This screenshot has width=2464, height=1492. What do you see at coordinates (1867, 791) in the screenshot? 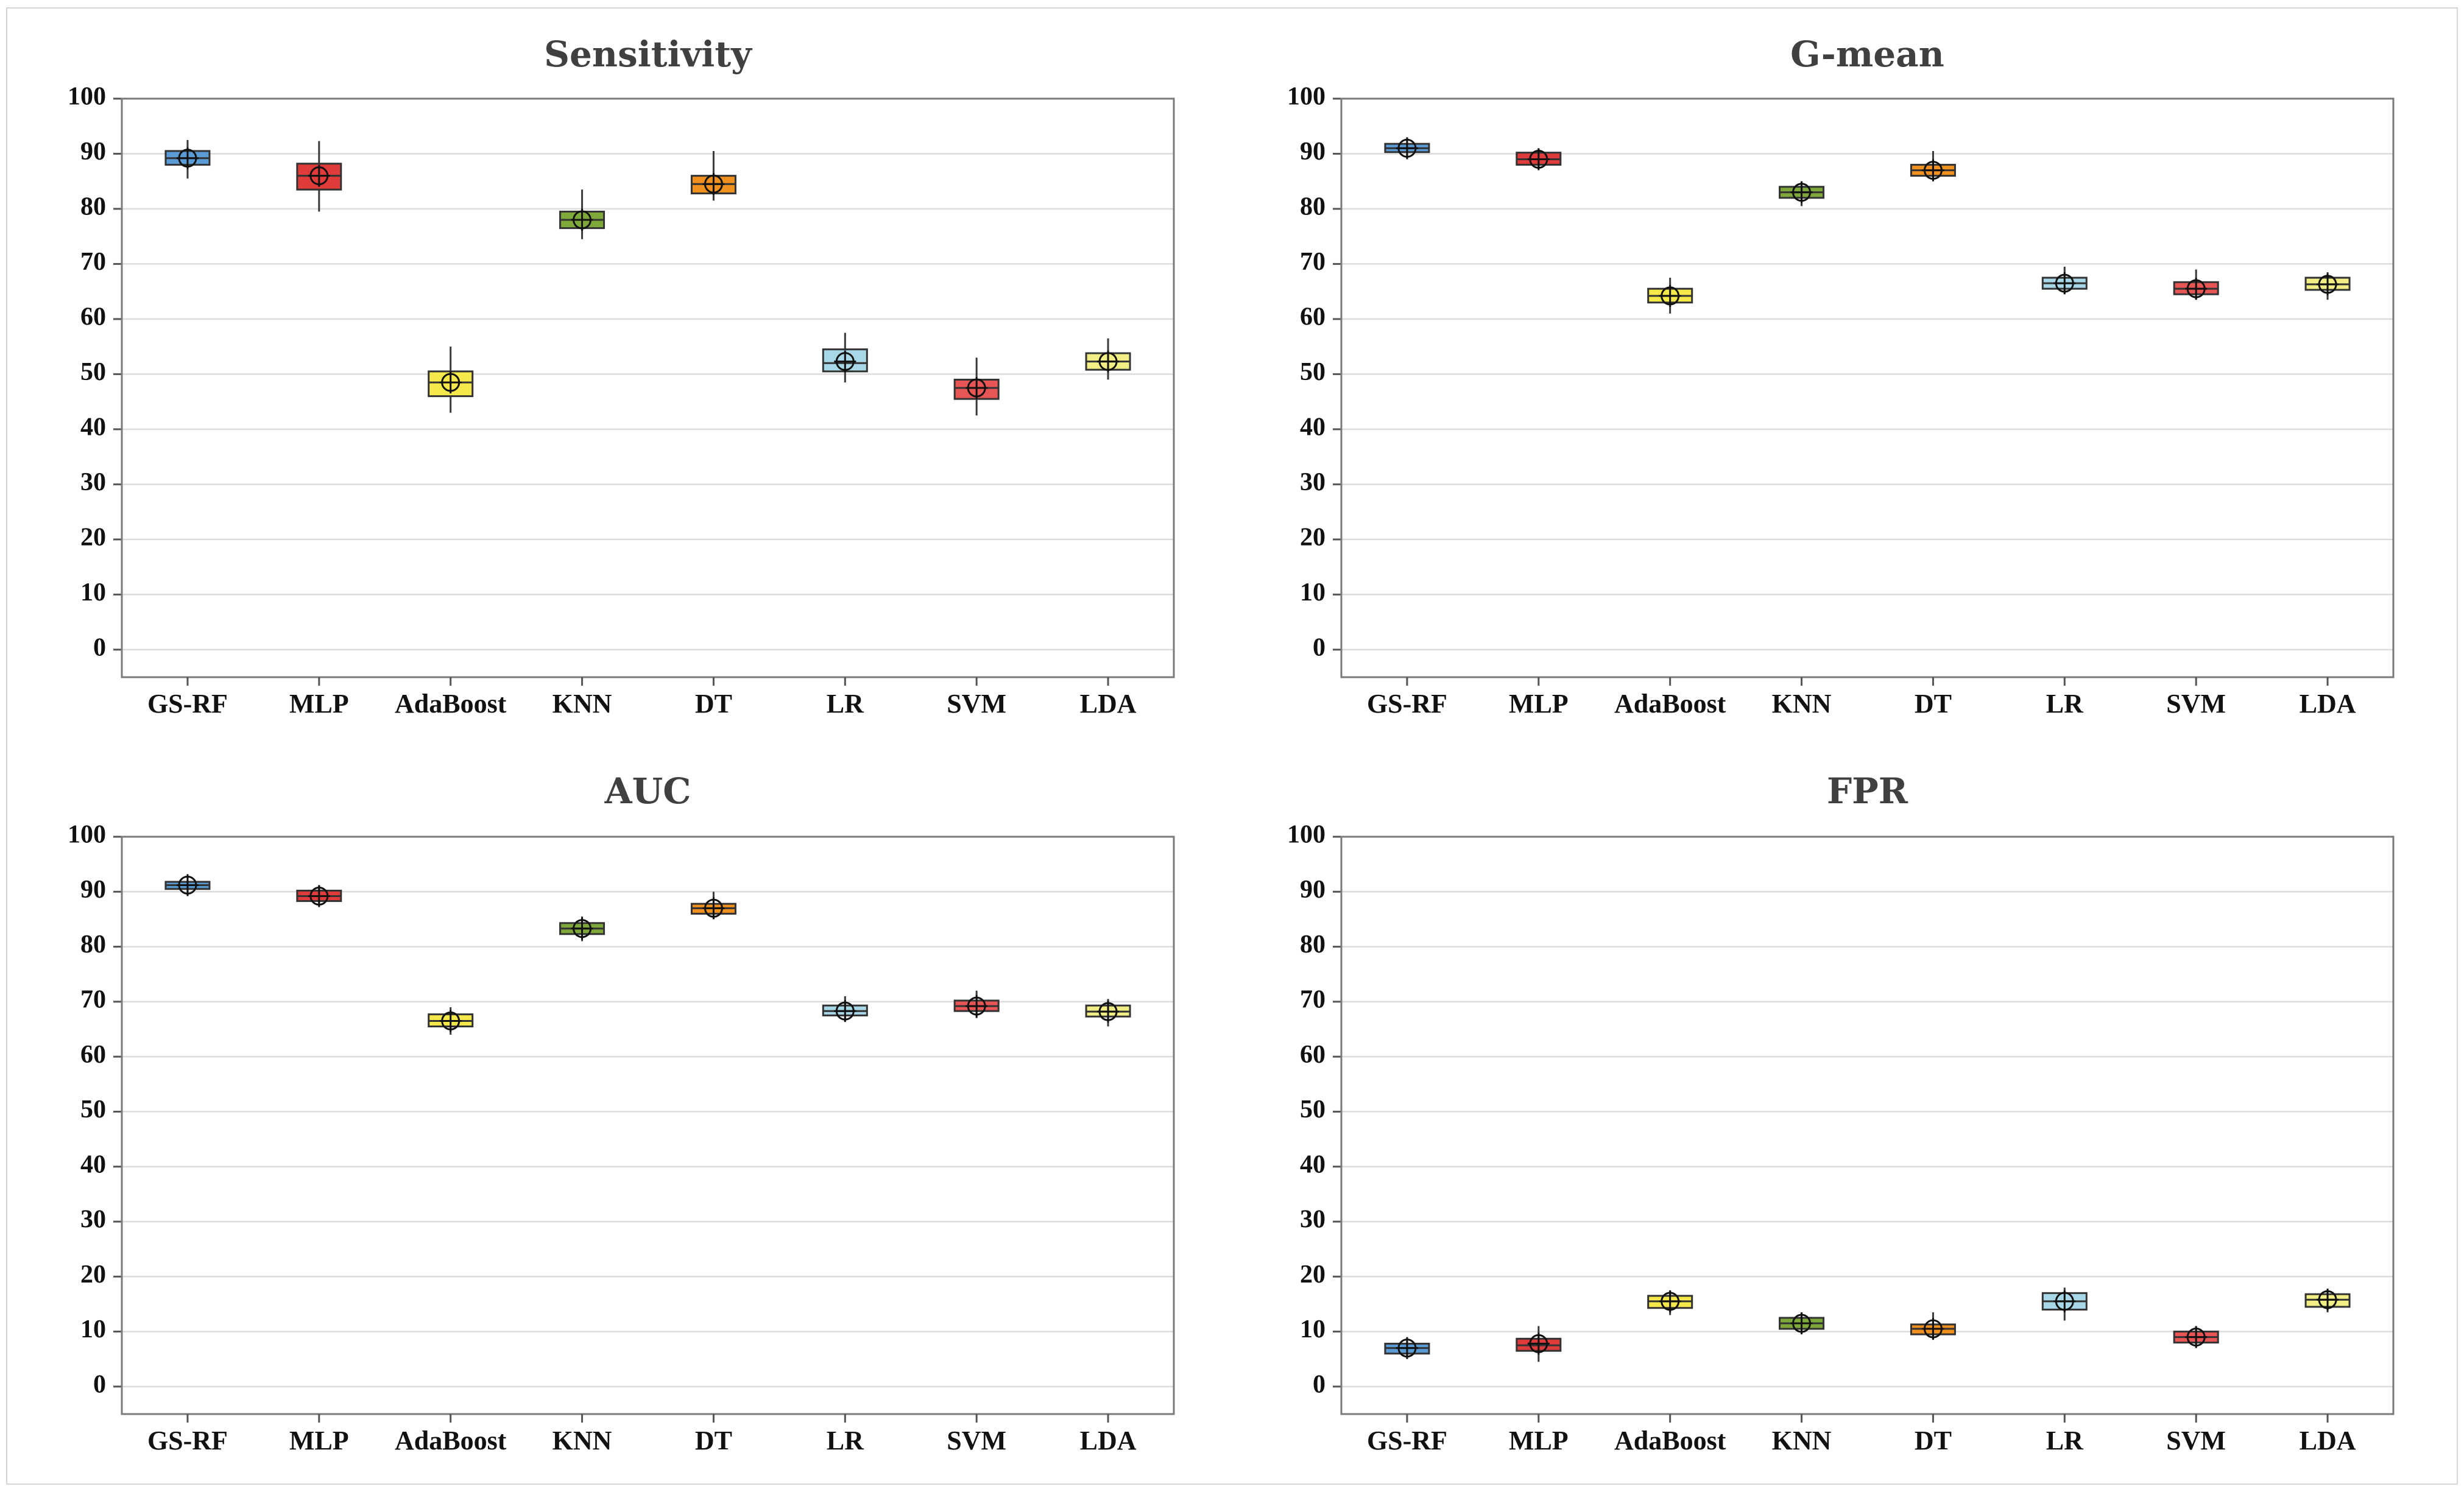
I see `chart-title: FPR` at bounding box center [1867, 791].